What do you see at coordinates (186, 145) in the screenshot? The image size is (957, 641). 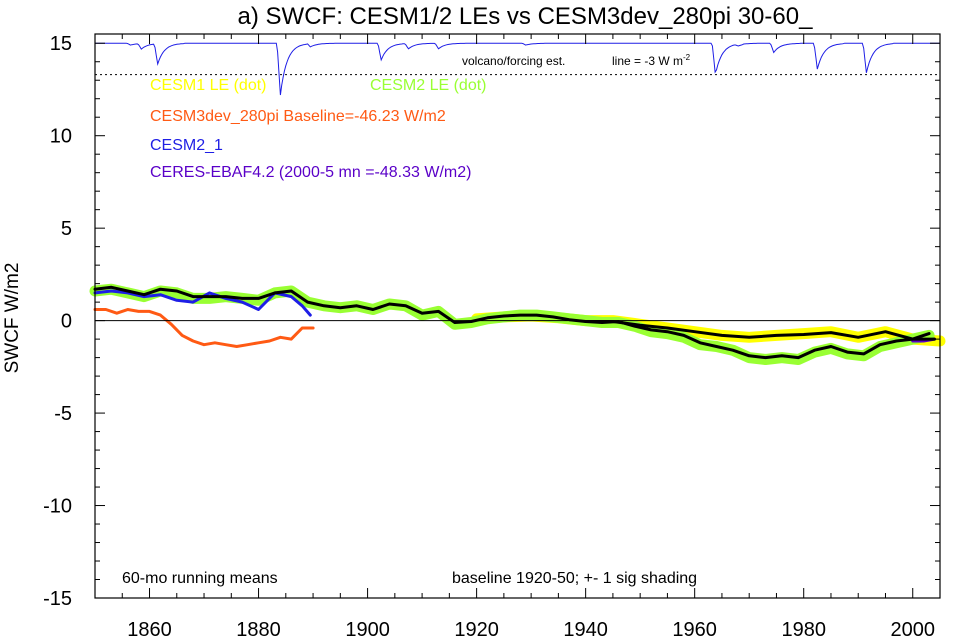 I see `legend-entry-cesm2-1: CESM2_1` at bounding box center [186, 145].